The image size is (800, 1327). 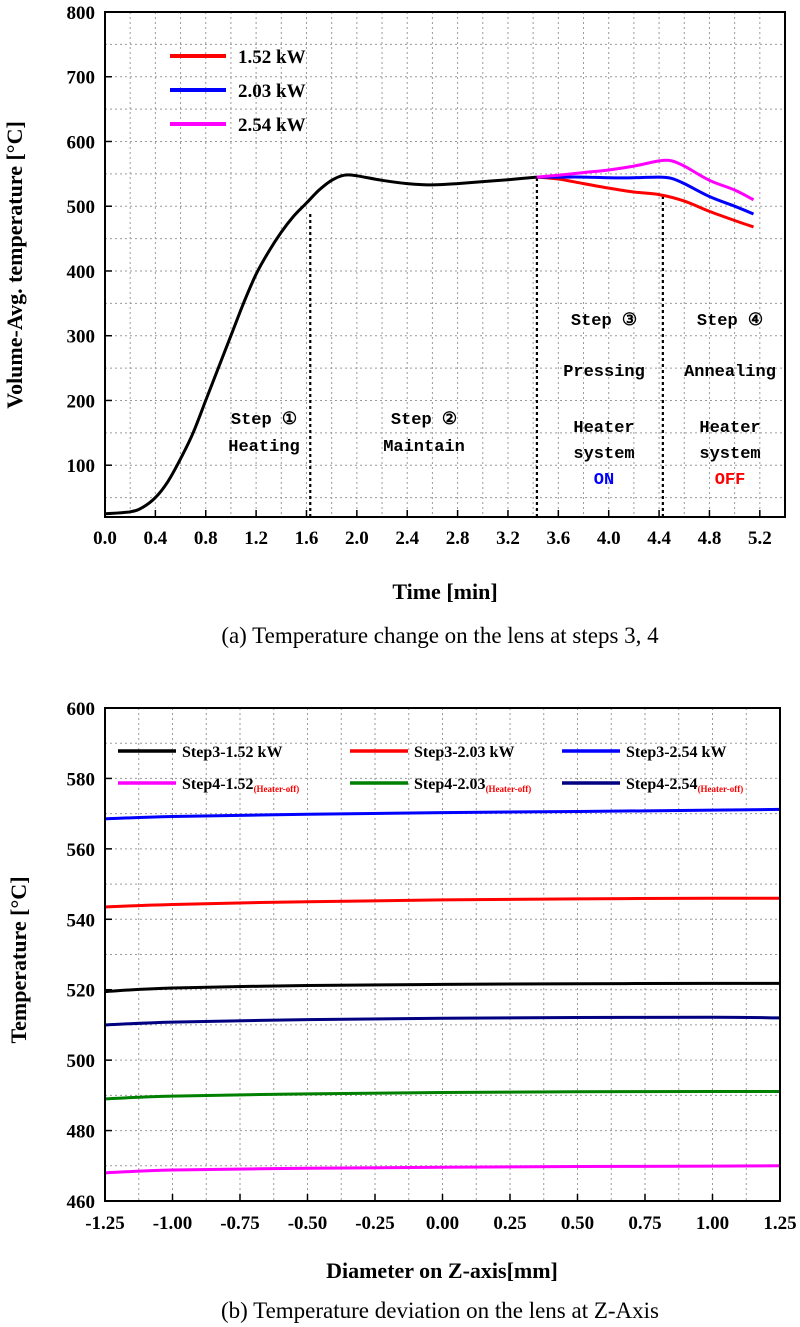 I want to click on legend-label: Step3-2.03 kW, so click(x=464, y=752).